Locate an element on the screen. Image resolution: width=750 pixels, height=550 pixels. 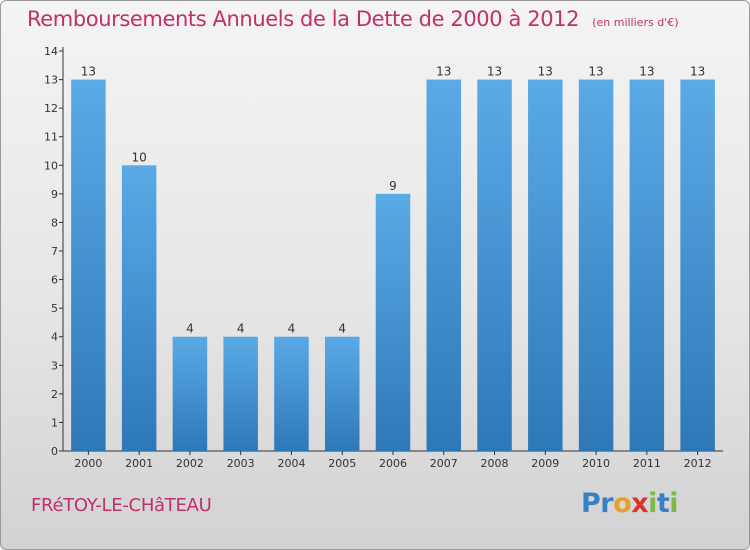
x-tick-label: 2002 is located at coordinates (190, 463).